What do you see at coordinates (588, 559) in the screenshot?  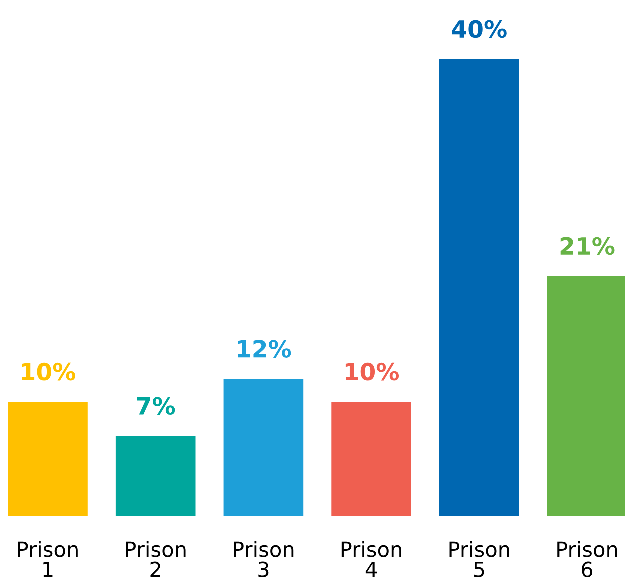 I see `x-tick-label: Prison 6` at bounding box center [588, 559].